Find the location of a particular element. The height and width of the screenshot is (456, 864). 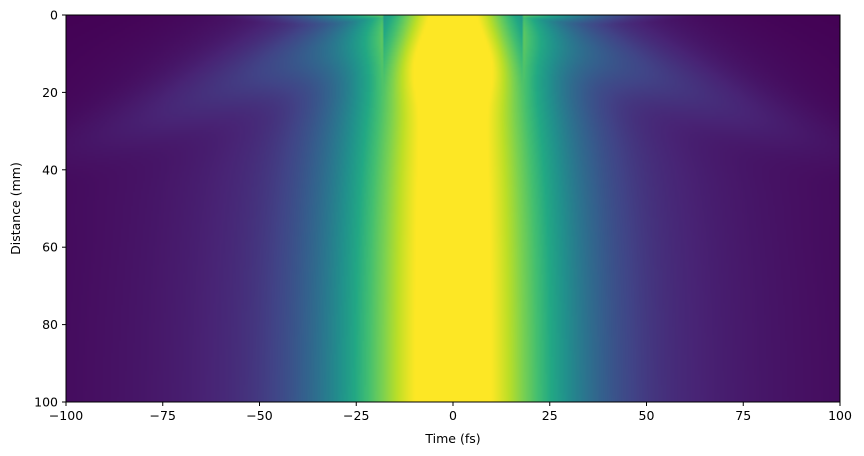

y-tick-label: 20 is located at coordinates (50, 92).